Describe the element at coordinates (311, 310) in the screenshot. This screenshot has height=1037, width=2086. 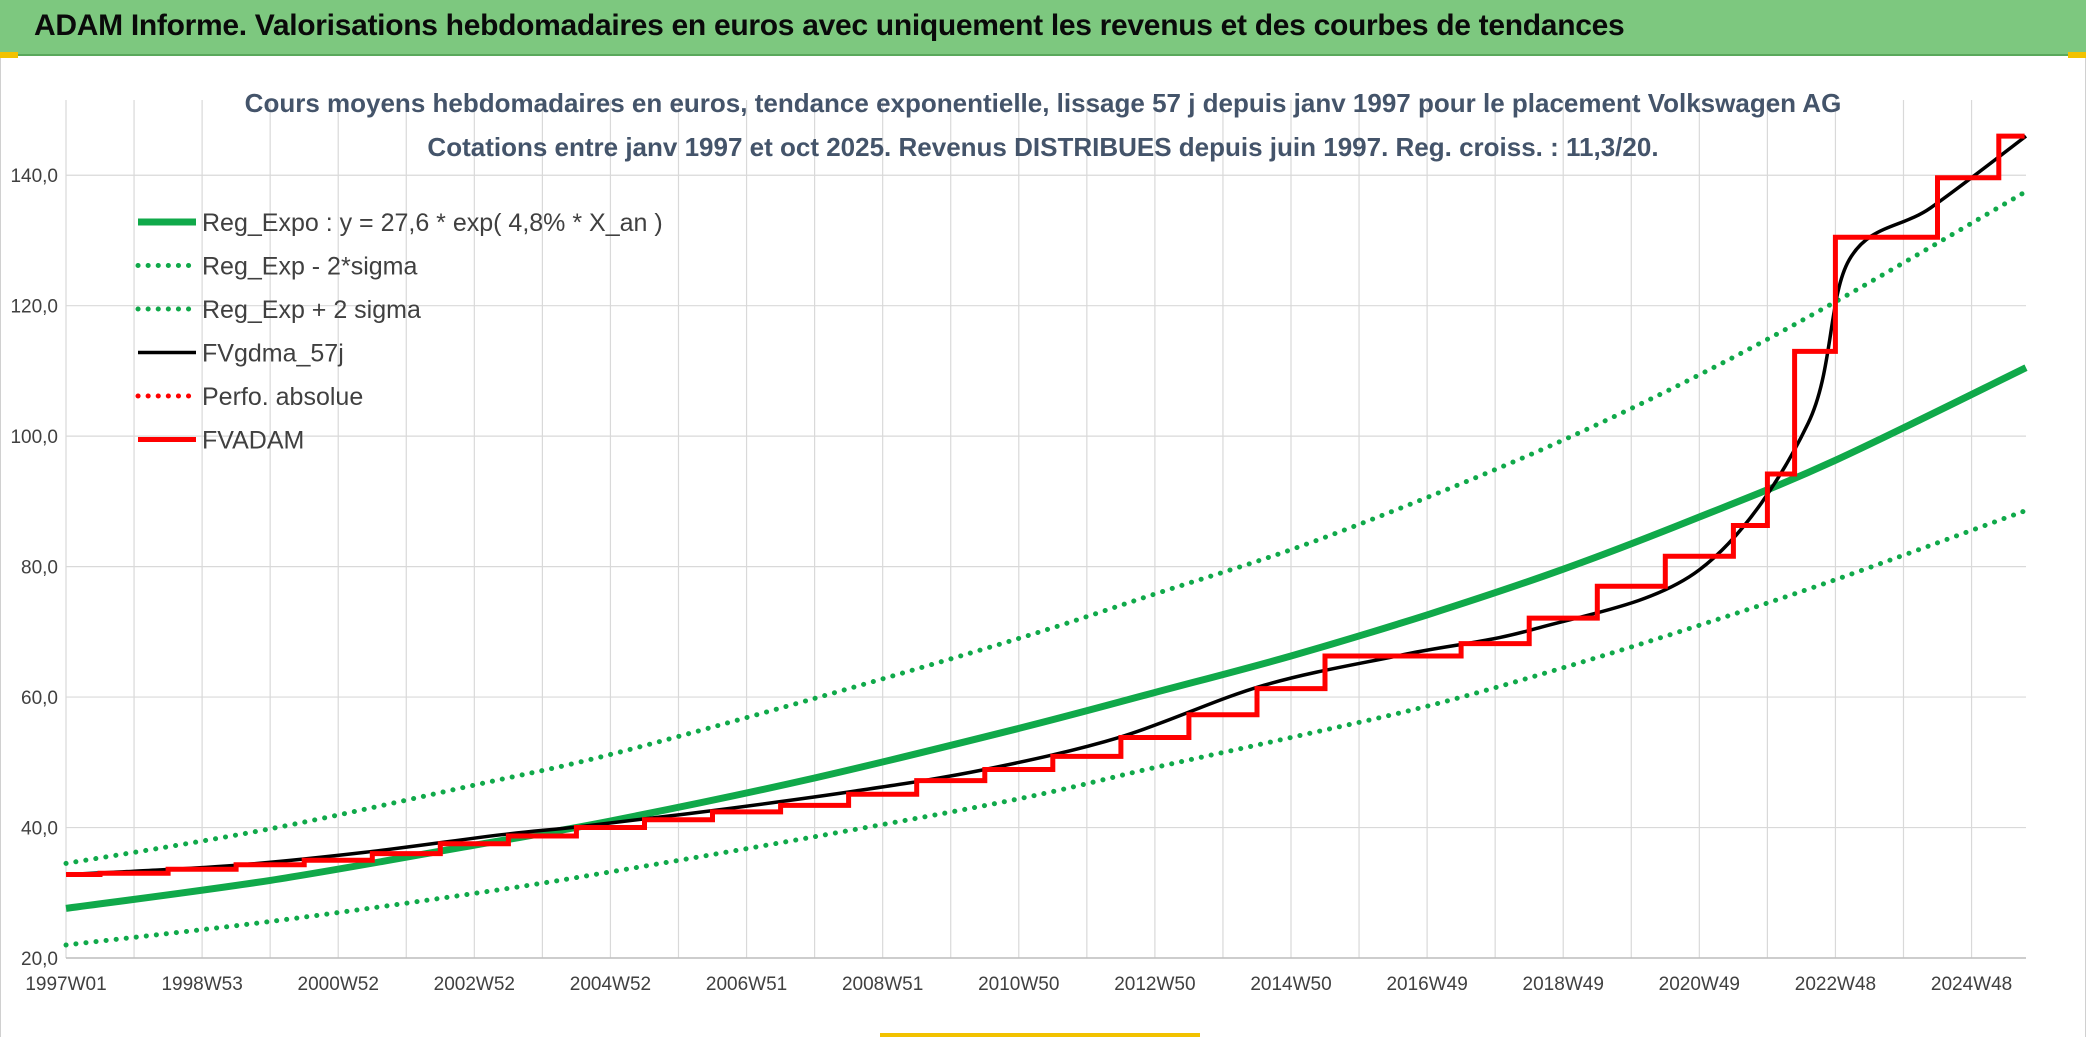
I see `legend-label-2: Reg_Exp + 2 sigma` at that location.